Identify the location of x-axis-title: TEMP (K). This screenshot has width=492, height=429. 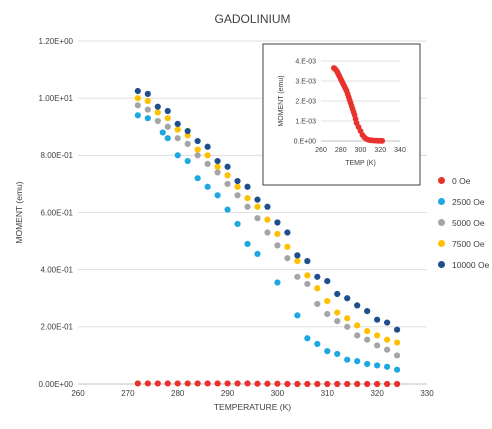
(360, 163).